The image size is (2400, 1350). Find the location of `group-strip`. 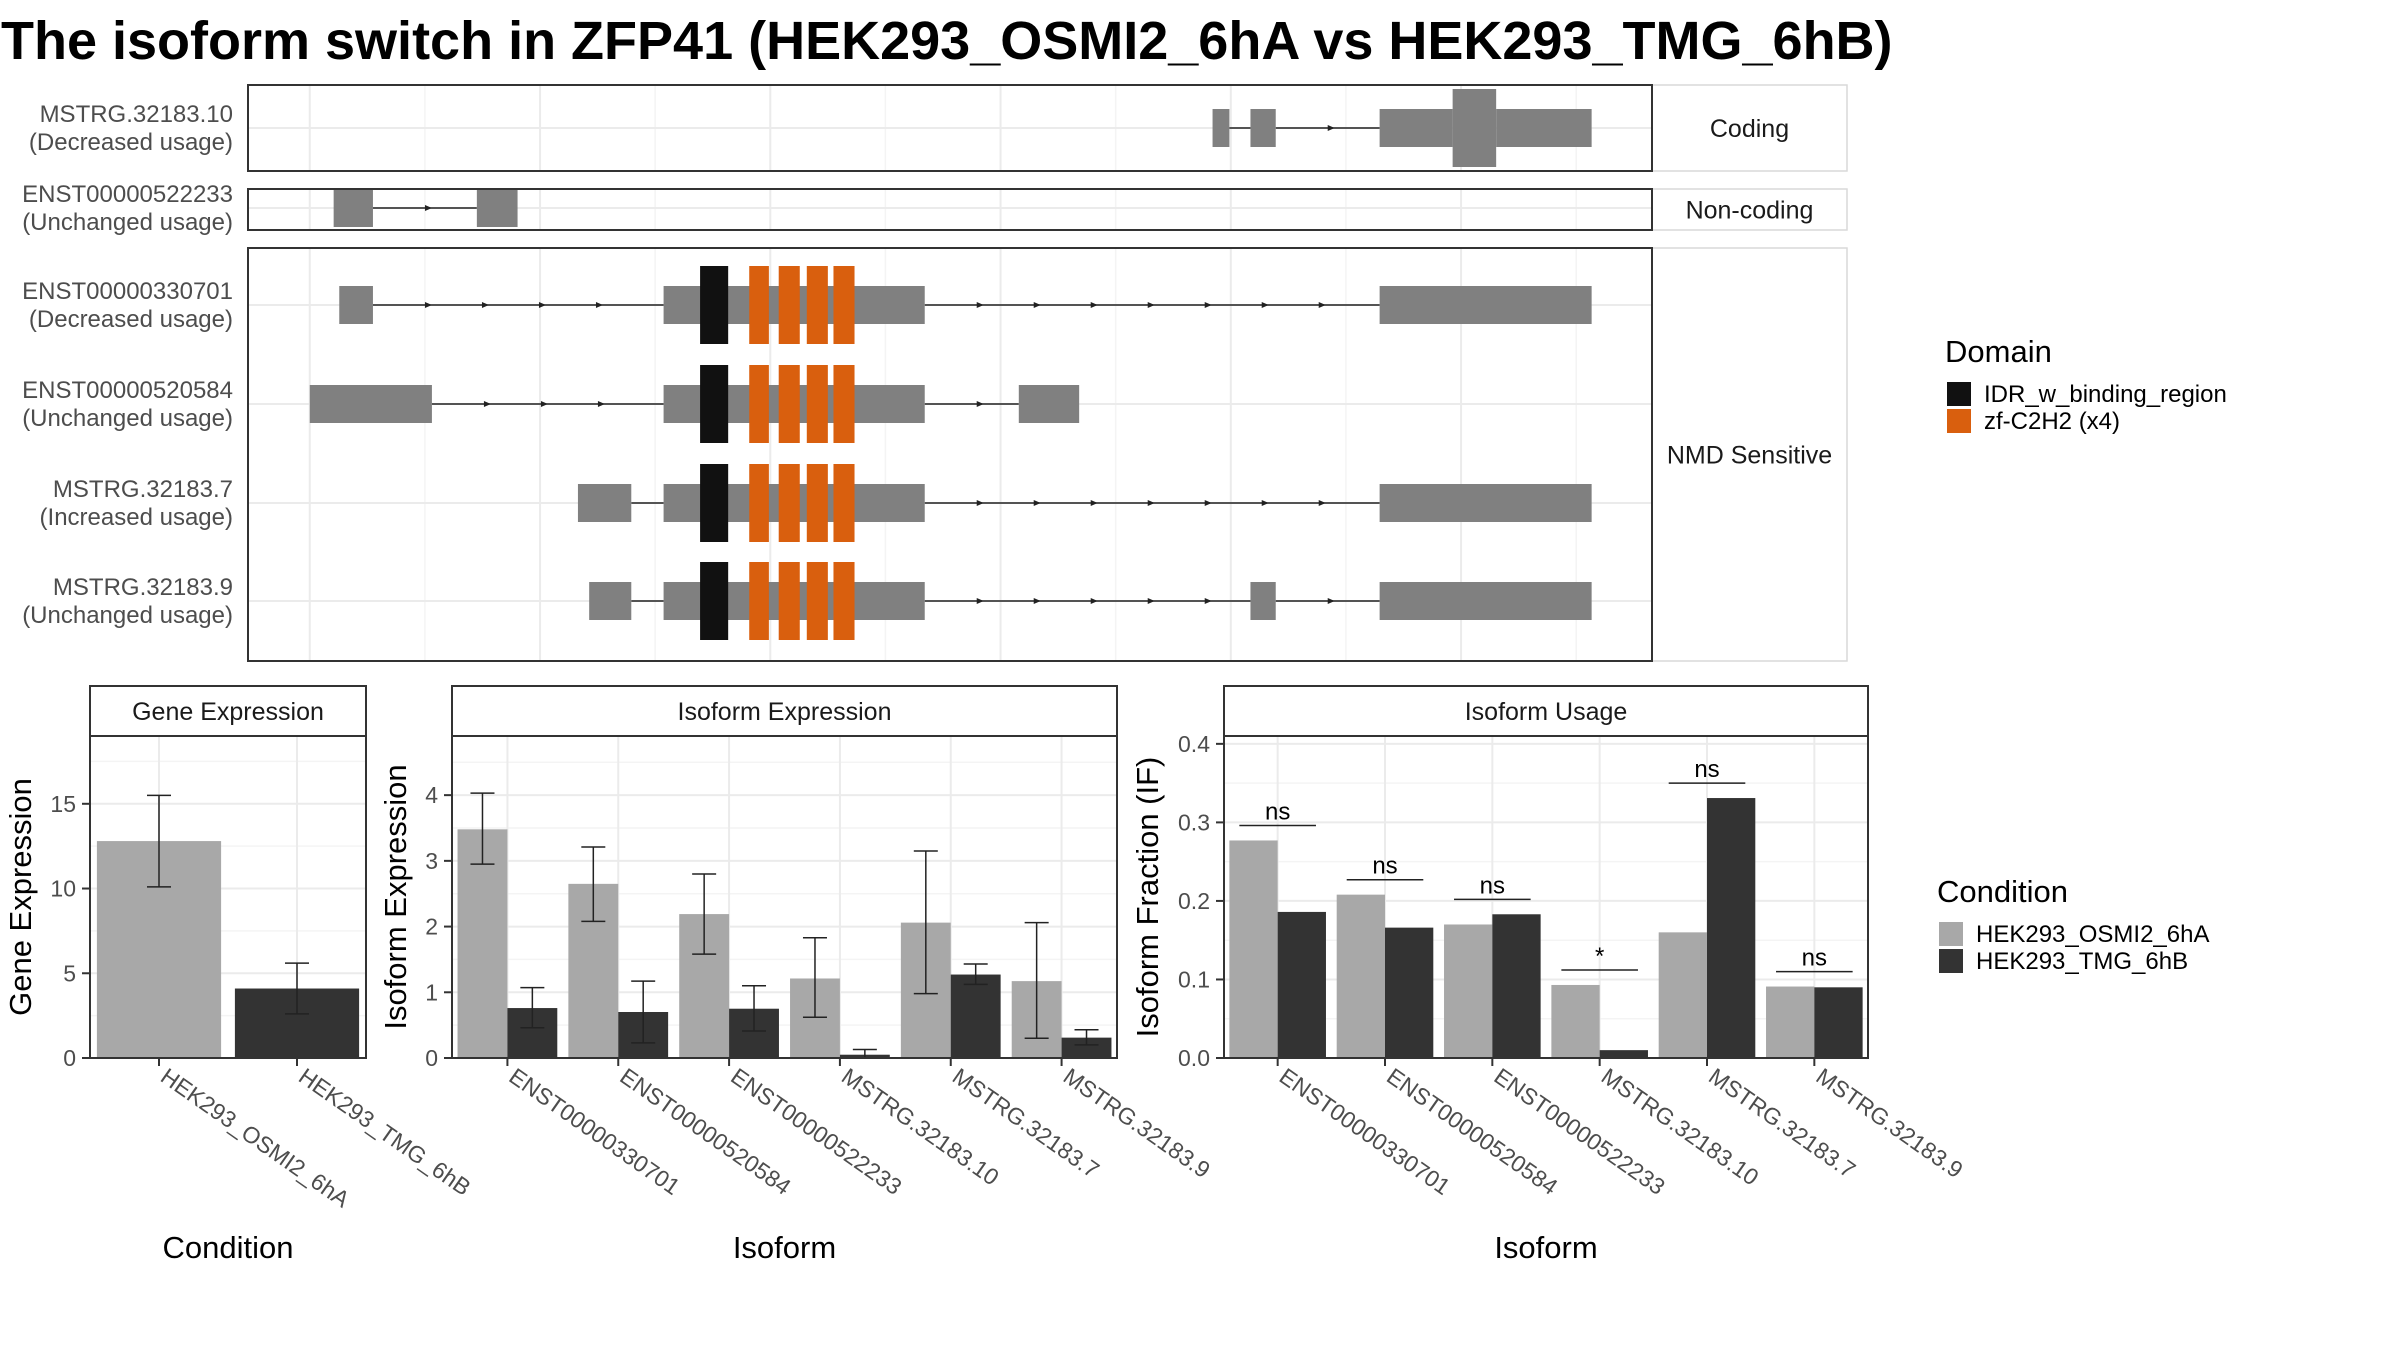

group-strip is located at coordinates (1749, 128).